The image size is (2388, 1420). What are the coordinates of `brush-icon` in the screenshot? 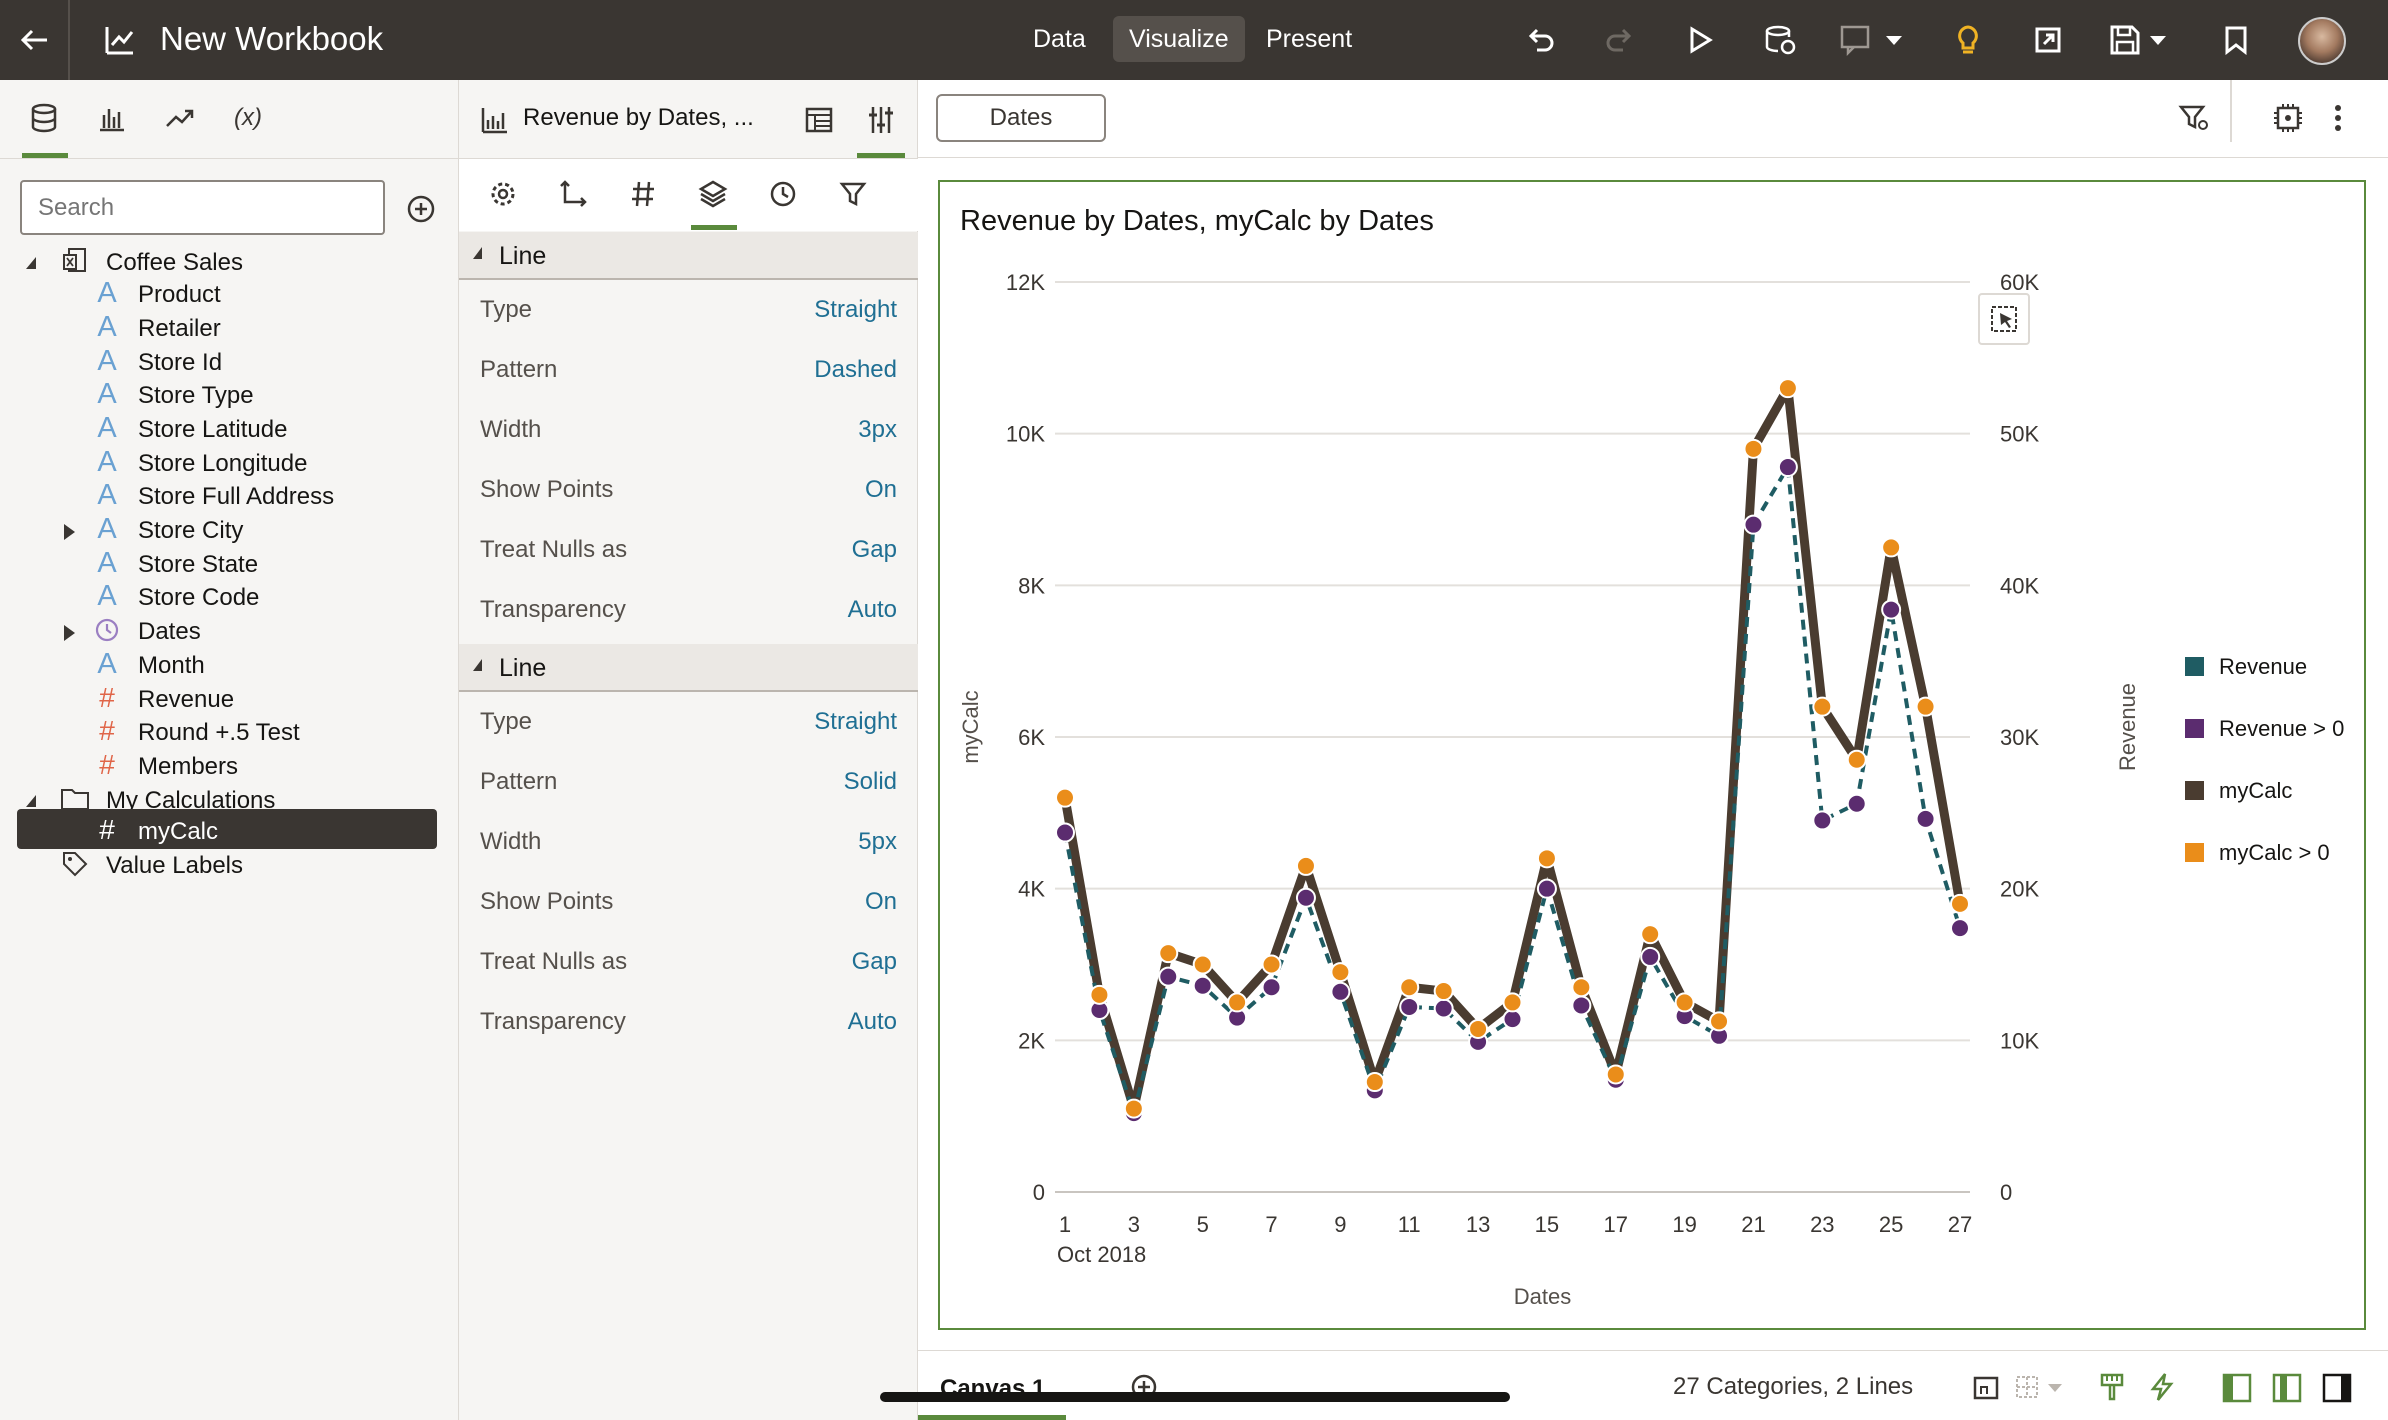 It's located at (2112, 1387).